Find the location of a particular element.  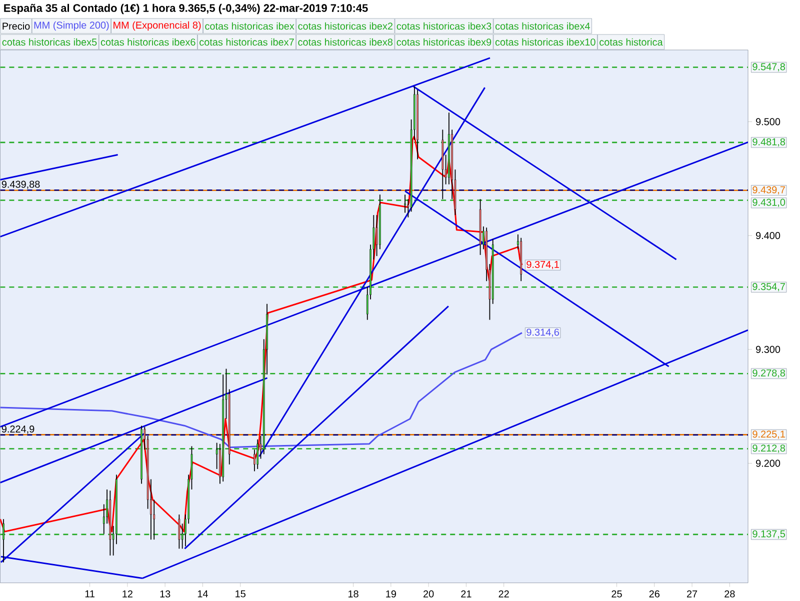

ref-line-label: 9.439,88 is located at coordinates (21, 185).